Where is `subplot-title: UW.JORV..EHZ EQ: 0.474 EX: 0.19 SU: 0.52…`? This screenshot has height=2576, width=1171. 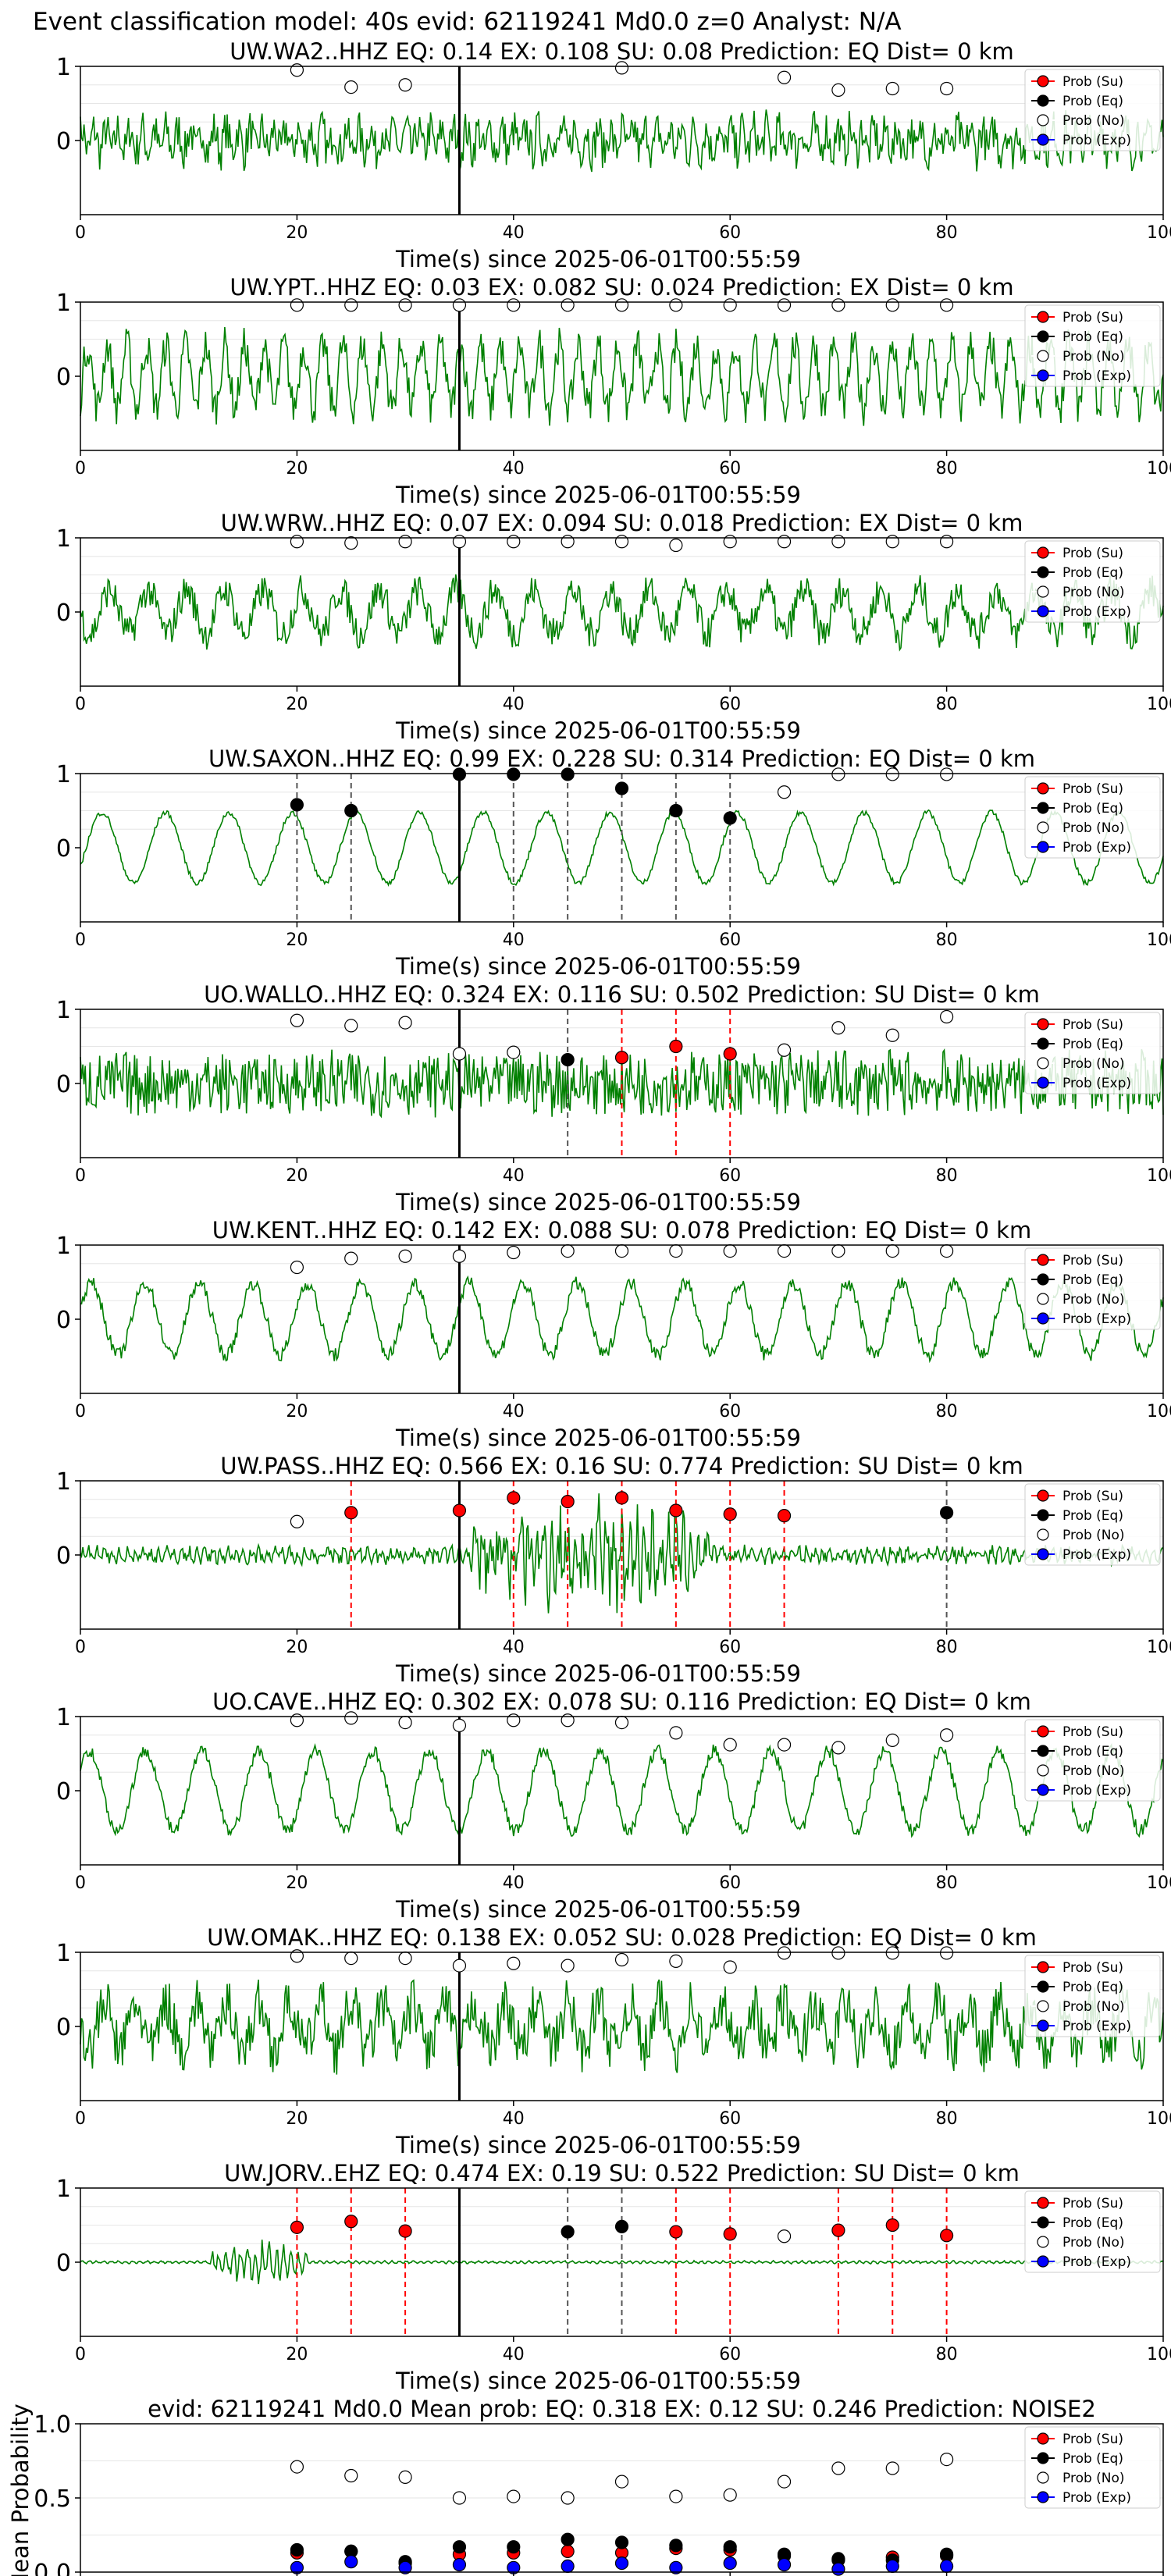
subplot-title: UW.JORV..EHZ EQ: 0.474 EX: 0.19 SU: 0.52… is located at coordinates (622, 2173).